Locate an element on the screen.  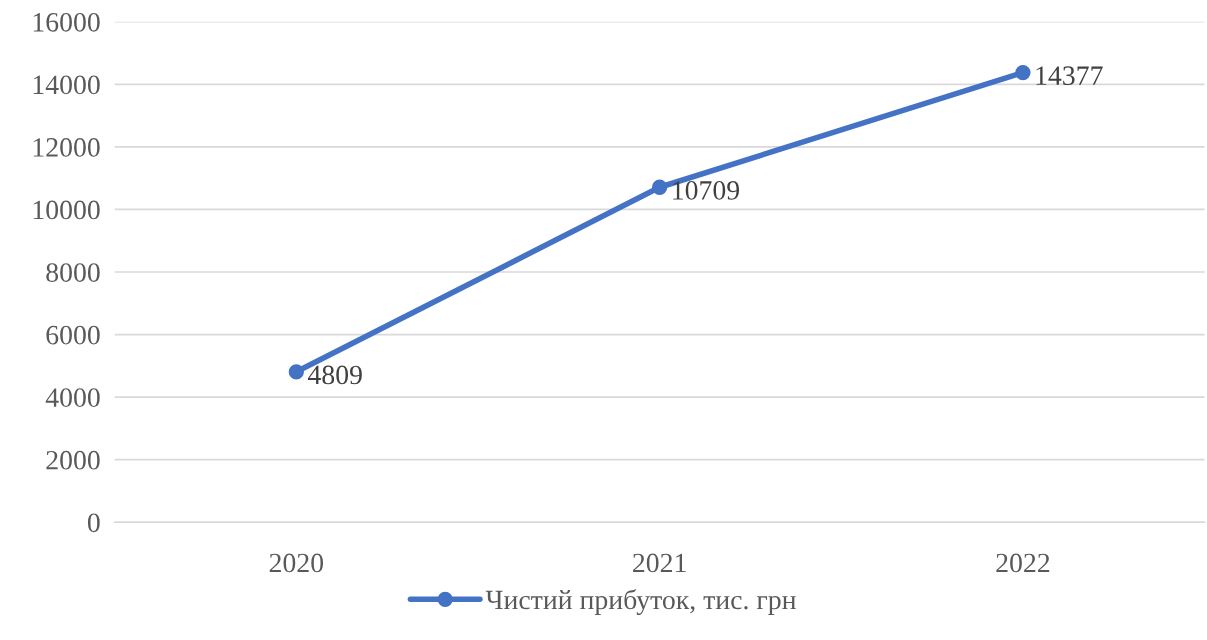
y-tick-label: 14000 is located at coordinates (66, 85).